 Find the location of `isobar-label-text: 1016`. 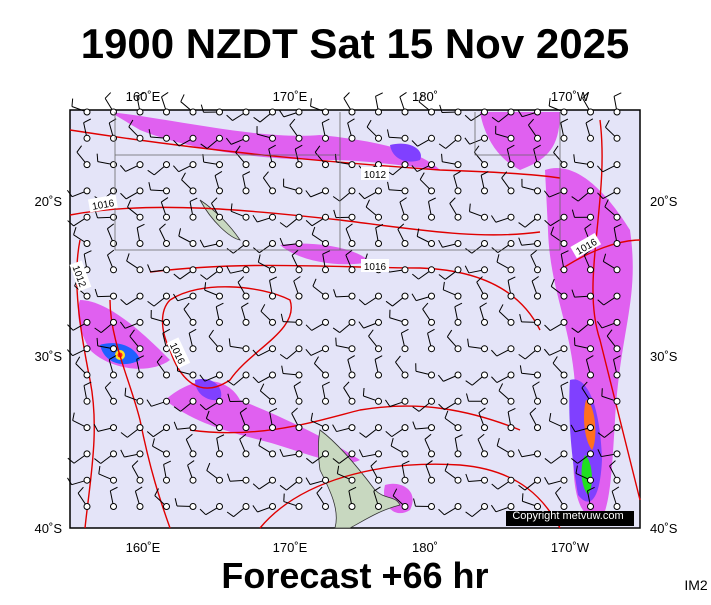

isobar-label-text: 1016 is located at coordinates (375, 267).